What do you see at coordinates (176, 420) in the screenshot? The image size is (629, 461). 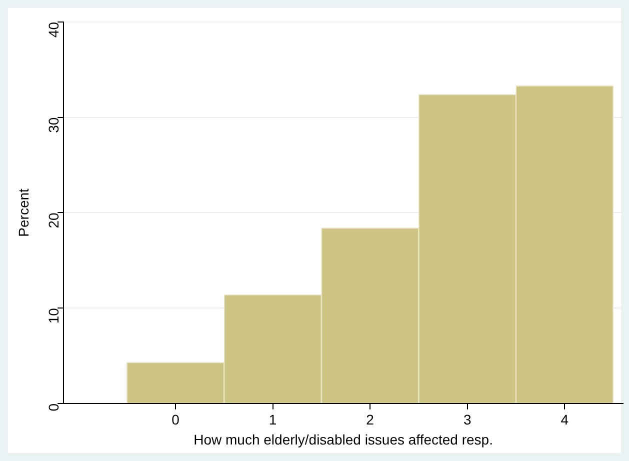 I see `x-tick-label: 0` at bounding box center [176, 420].